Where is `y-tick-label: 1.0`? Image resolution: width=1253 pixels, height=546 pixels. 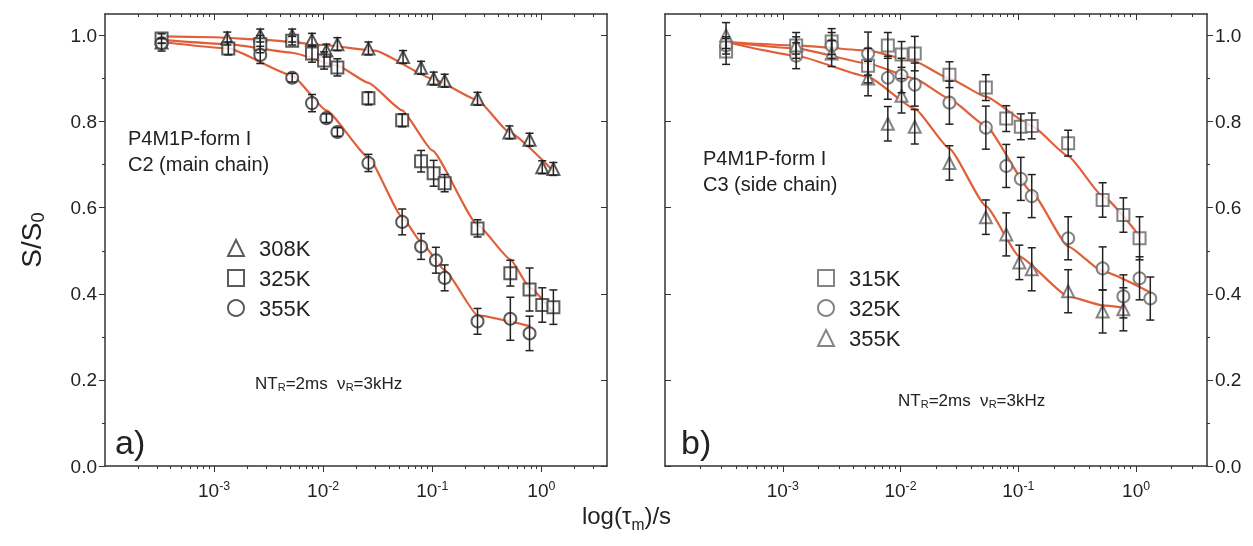
y-tick-label: 1.0 is located at coordinates (83, 36).